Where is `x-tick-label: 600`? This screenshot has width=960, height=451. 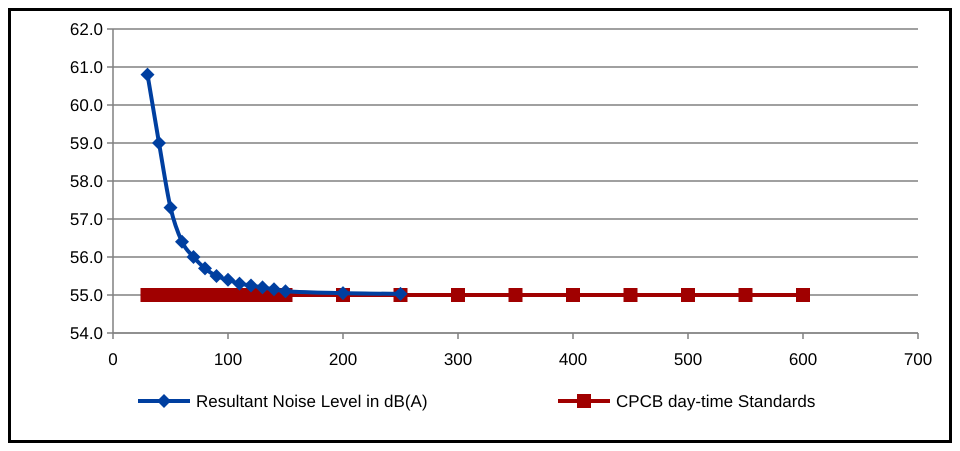
x-tick-label: 600 is located at coordinates (803, 359).